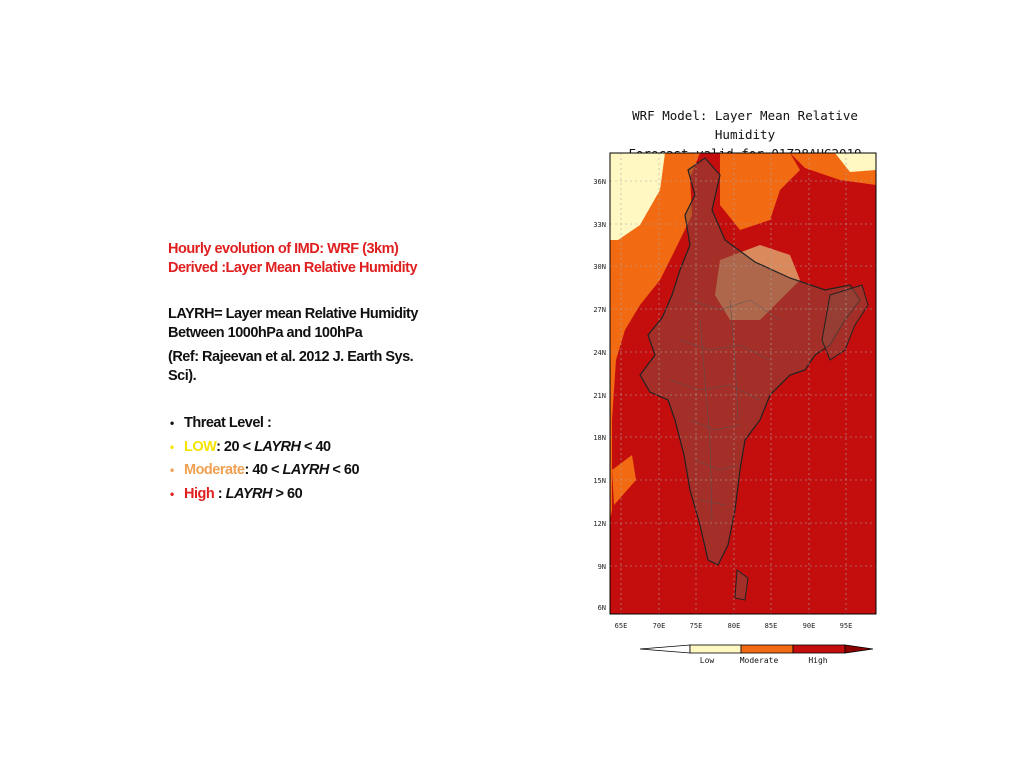 The height and width of the screenshot is (768, 1024). Describe the element at coordinates (715, 649) in the screenshot. I see `legend-low-swatch` at that location.